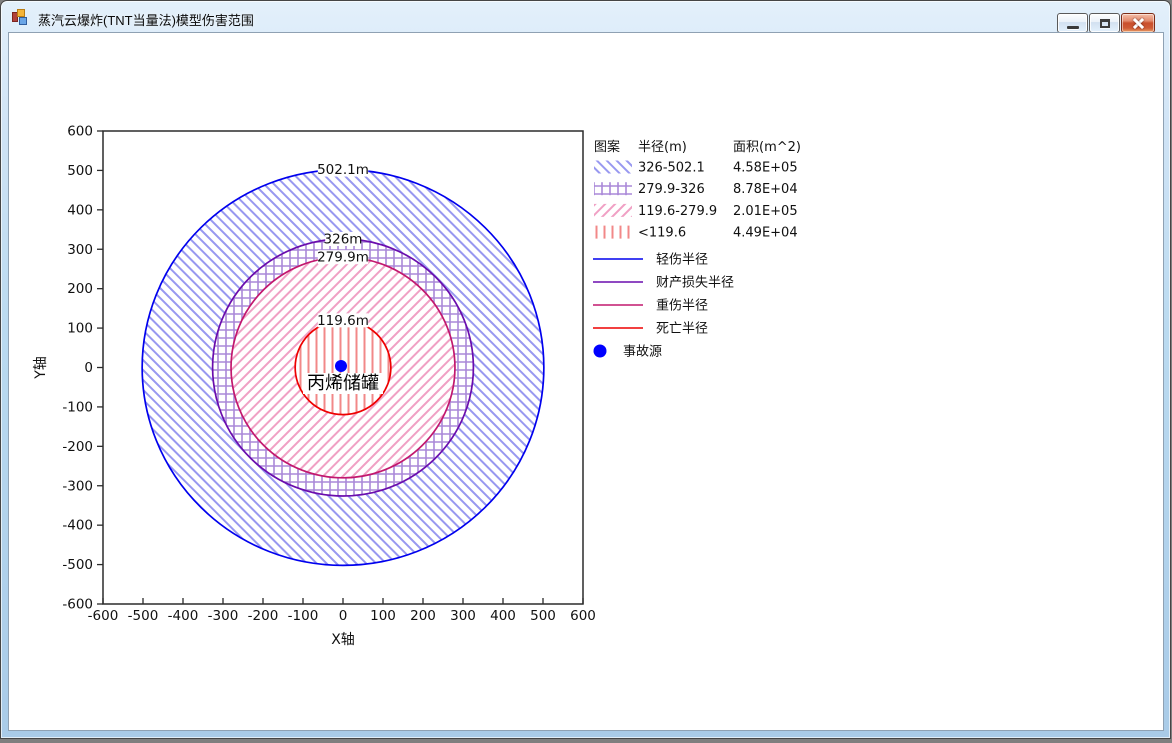 Image resolution: width=1172 pixels, height=743 pixels. What do you see at coordinates (77, 447) in the screenshot?
I see `y-tick-label: -200` at bounding box center [77, 447].